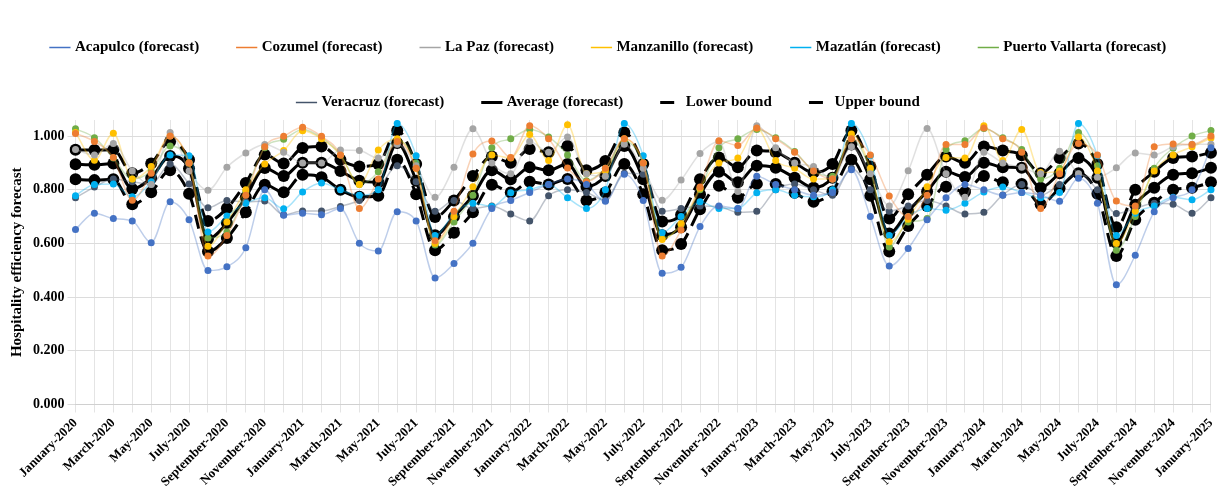 The width and height of the screenshot is (1225, 493). What do you see at coordinates (322, 47) in the screenshot?
I see `legend-label: Cozumel (forecast)` at bounding box center [322, 47].